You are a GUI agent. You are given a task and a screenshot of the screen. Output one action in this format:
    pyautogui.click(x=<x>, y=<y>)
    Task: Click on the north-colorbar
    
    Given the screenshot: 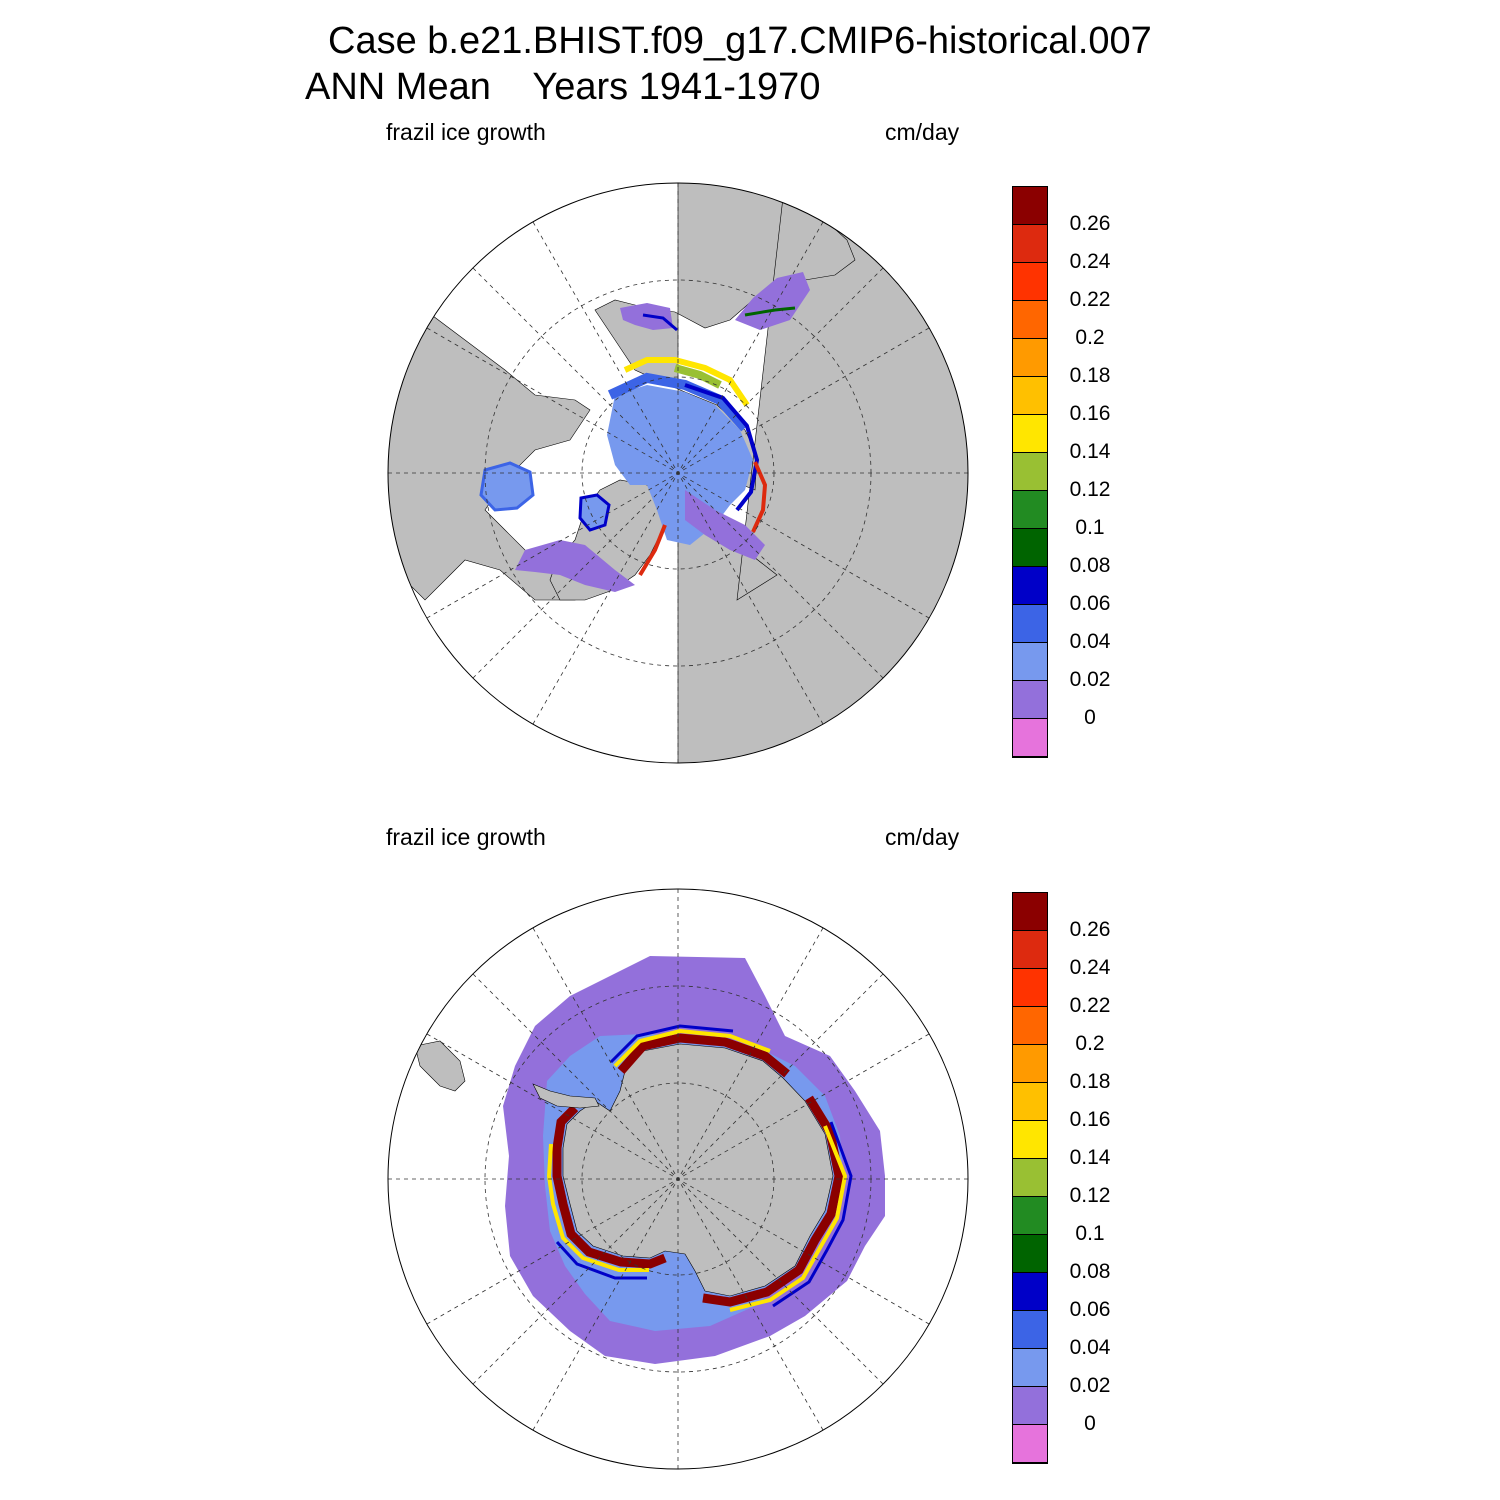 What is the action you would take?
    pyautogui.click(x=1030, y=472)
    